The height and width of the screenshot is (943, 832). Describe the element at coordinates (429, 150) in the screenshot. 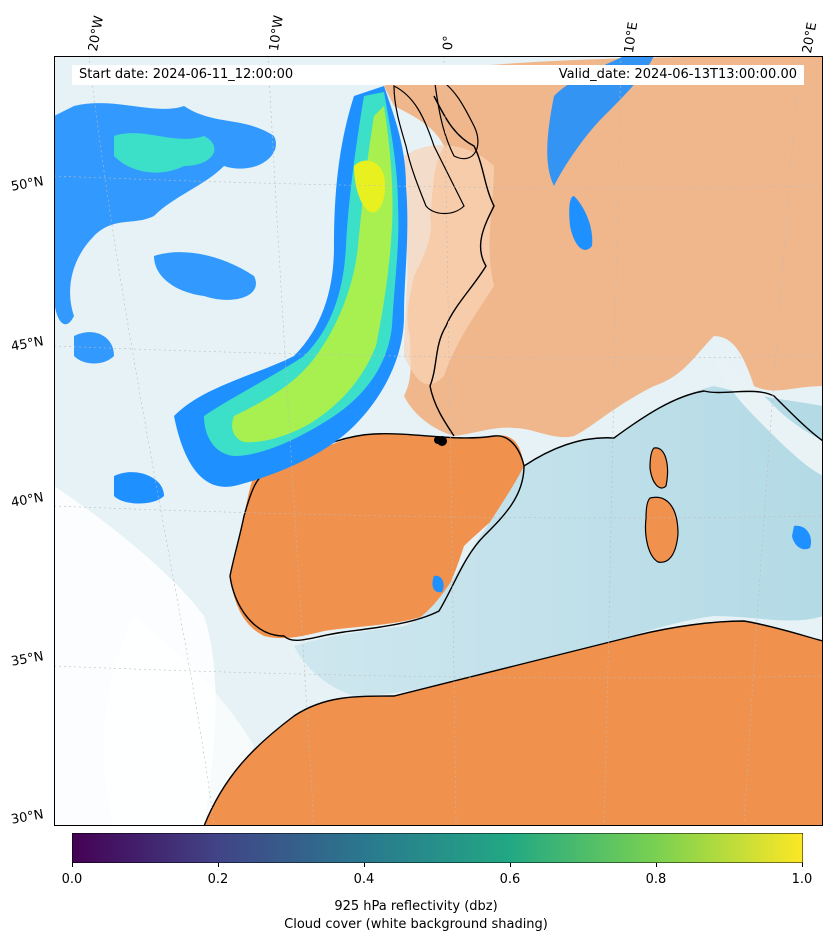

I see `britain-coastline` at that location.